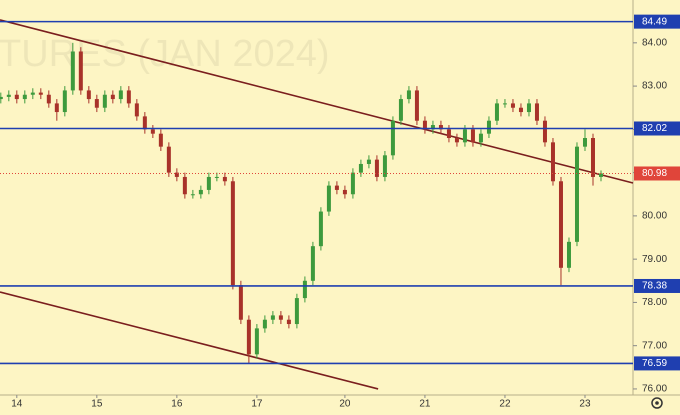  What do you see at coordinates (654, 363) in the screenshot?
I see `level-label: 76.59` at bounding box center [654, 363].